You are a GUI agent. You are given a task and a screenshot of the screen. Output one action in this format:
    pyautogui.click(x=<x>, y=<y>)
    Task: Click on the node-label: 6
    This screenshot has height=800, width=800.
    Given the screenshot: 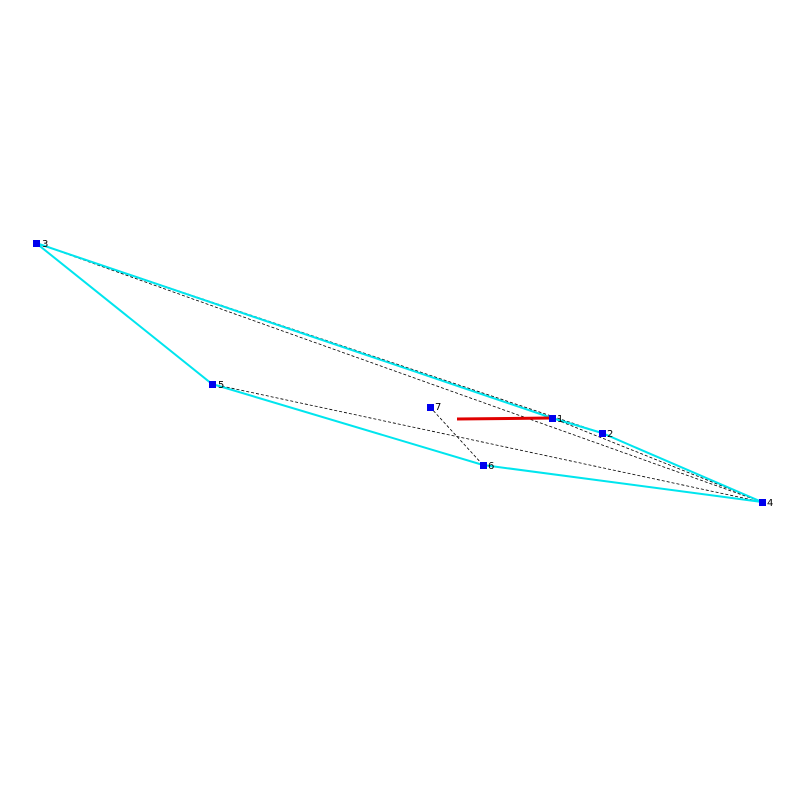 What is the action you would take?
    pyautogui.click(x=491, y=466)
    